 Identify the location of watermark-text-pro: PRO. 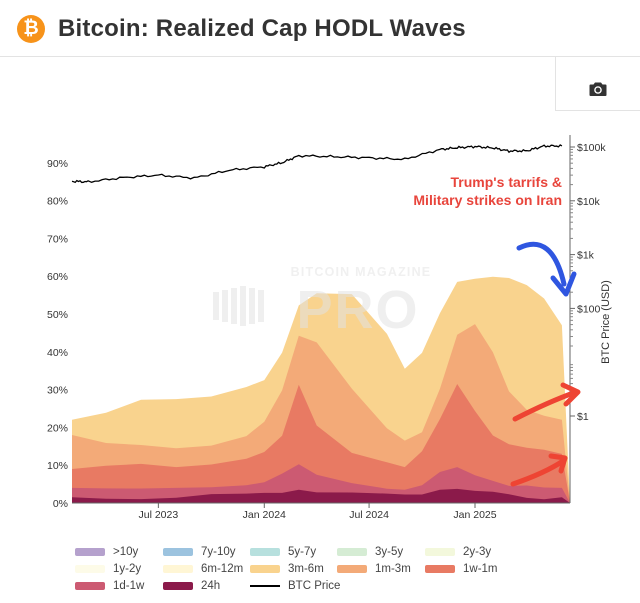
(357, 310).